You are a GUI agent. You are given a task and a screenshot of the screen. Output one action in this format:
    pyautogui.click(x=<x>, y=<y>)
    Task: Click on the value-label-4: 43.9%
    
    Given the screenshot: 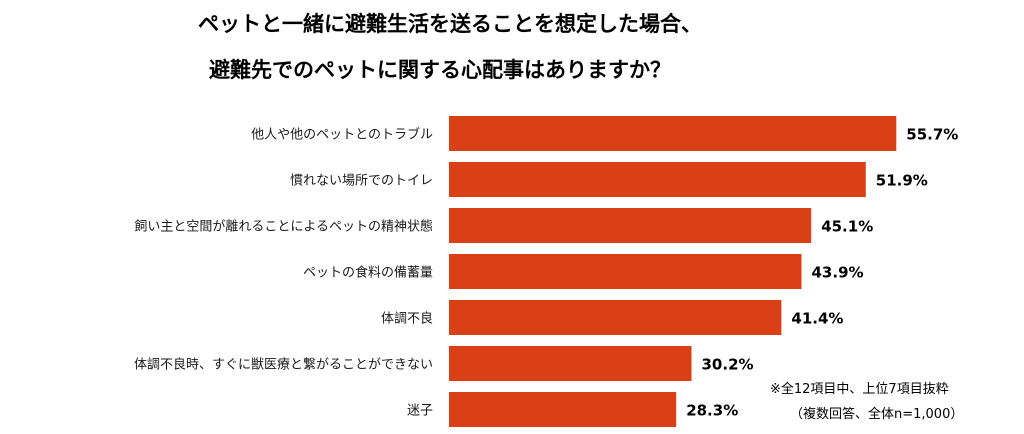 What is the action you would take?
    pyautogui.click(x=838, y=273)
    